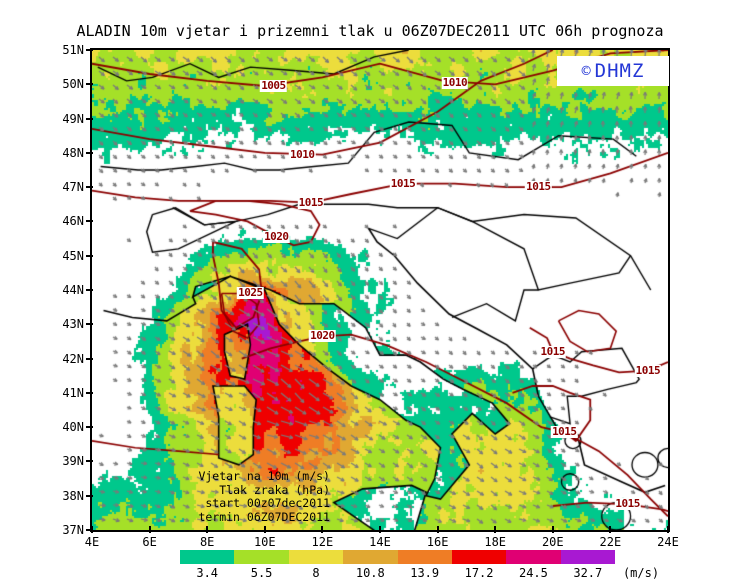  What do you see at coordinates (264, 516) in the screenshot?
I see `info-termin-line: termin 06Z07DEC2011` at bounding box center [264, 516].